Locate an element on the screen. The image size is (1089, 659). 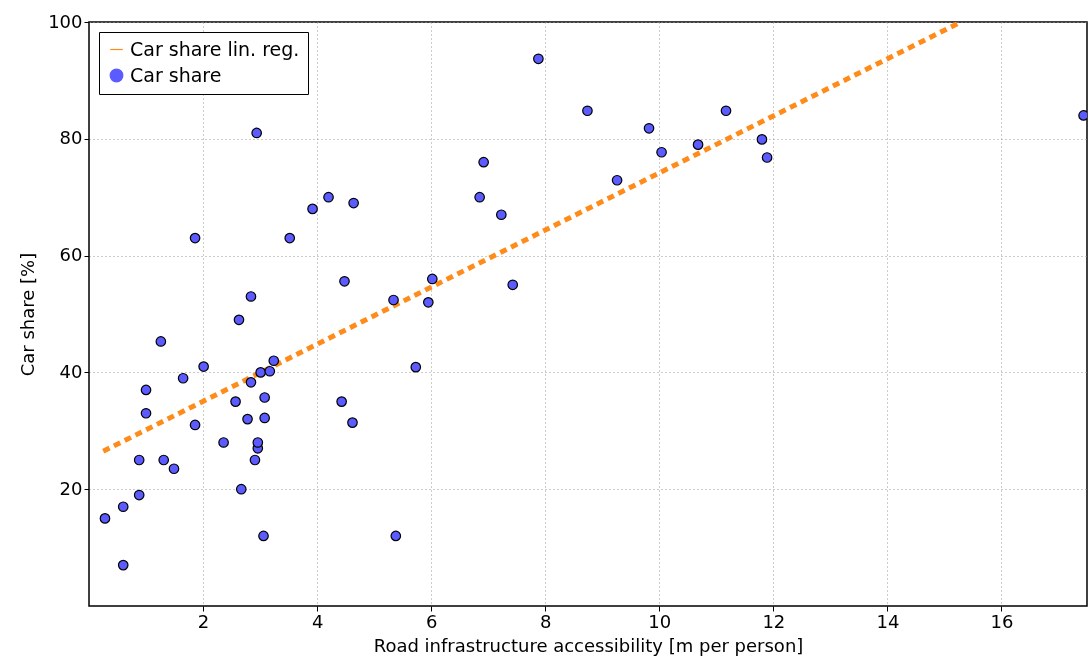
x-tick-label: 12 is located at coordinates (774, 621).